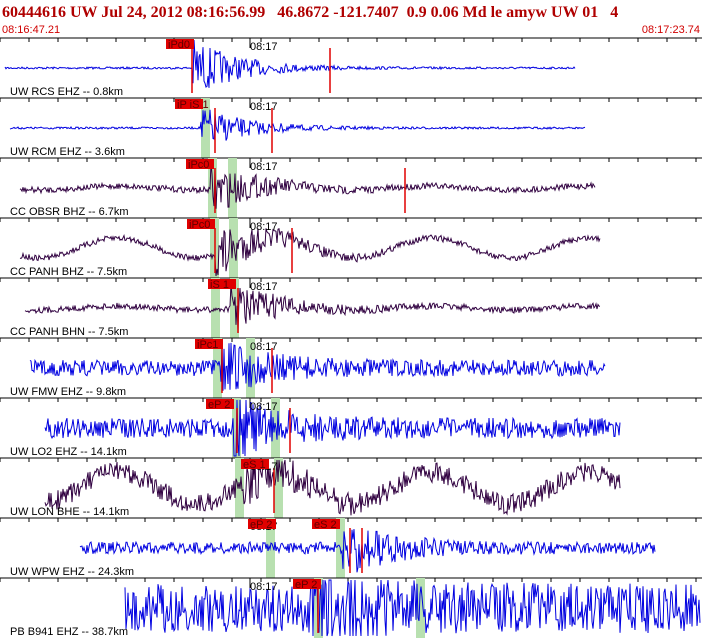 This screenshot has height=638, width=702. I want to click on pick-label: iPd0, so click(179, 45).